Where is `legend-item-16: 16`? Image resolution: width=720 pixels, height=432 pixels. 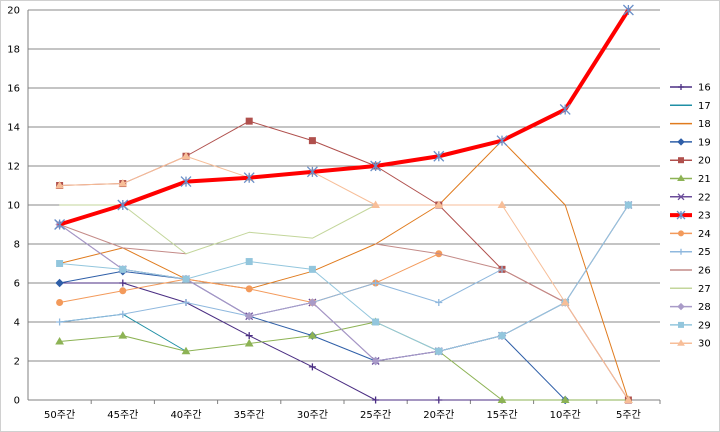 legend-item-16: 16 is located at coordinates (690, 88).